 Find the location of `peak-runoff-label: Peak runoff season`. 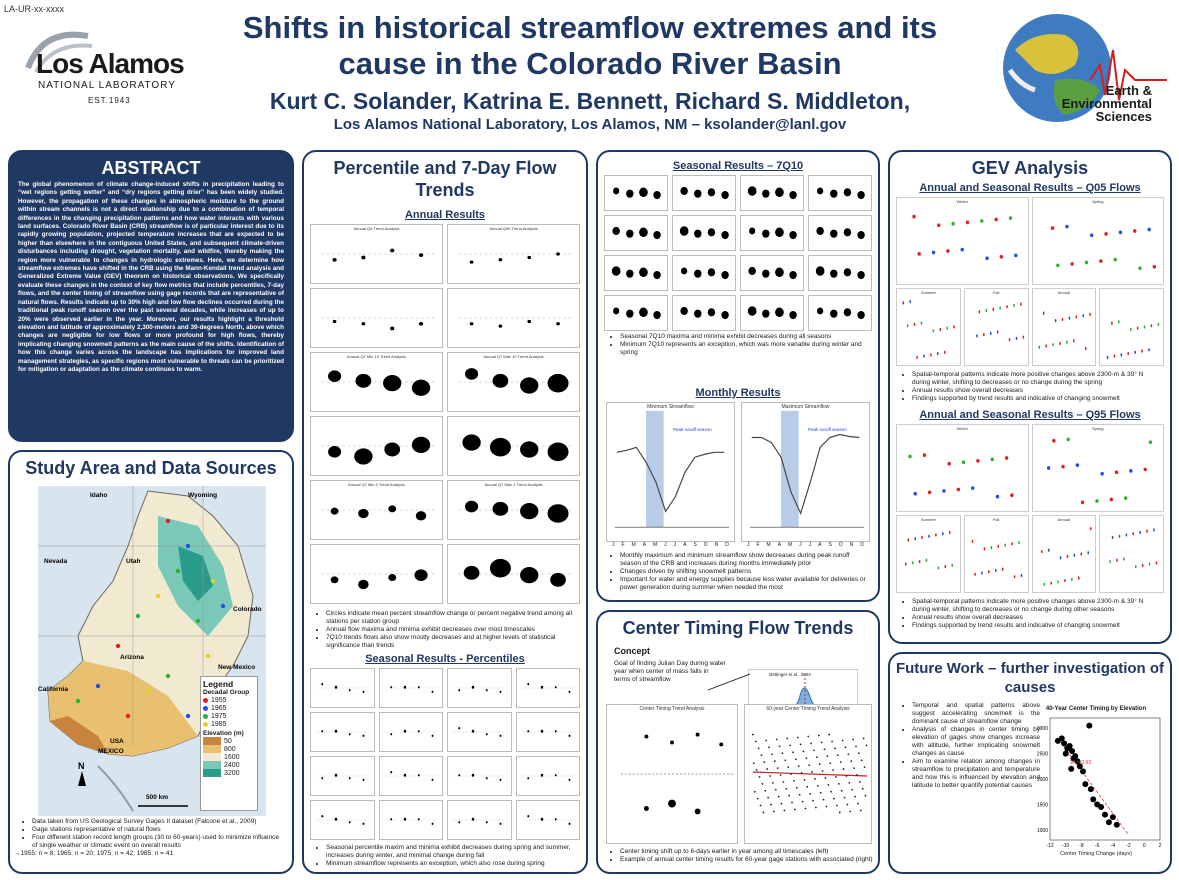

peak-runoff-label: Peak runoff season is located at coordinates (692, 429).